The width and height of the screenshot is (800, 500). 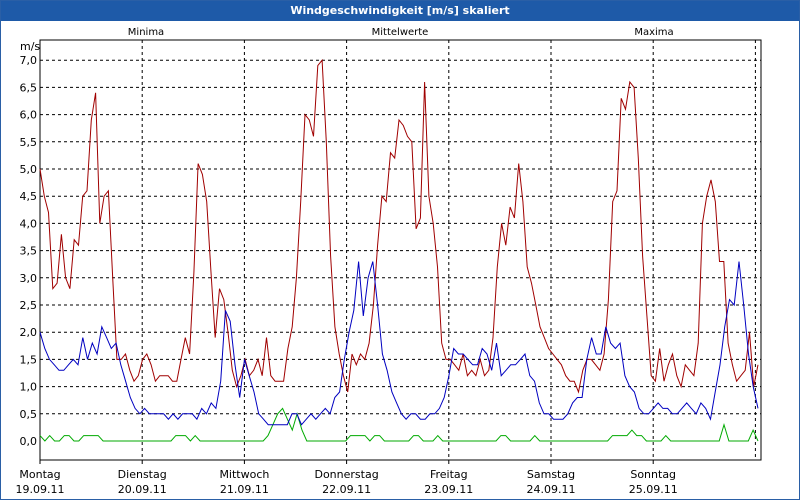 What do you see at coordinates (29, 196) in the screenshot?
I see `y-tick-label: 4,5` at bounding box center [29, 196].